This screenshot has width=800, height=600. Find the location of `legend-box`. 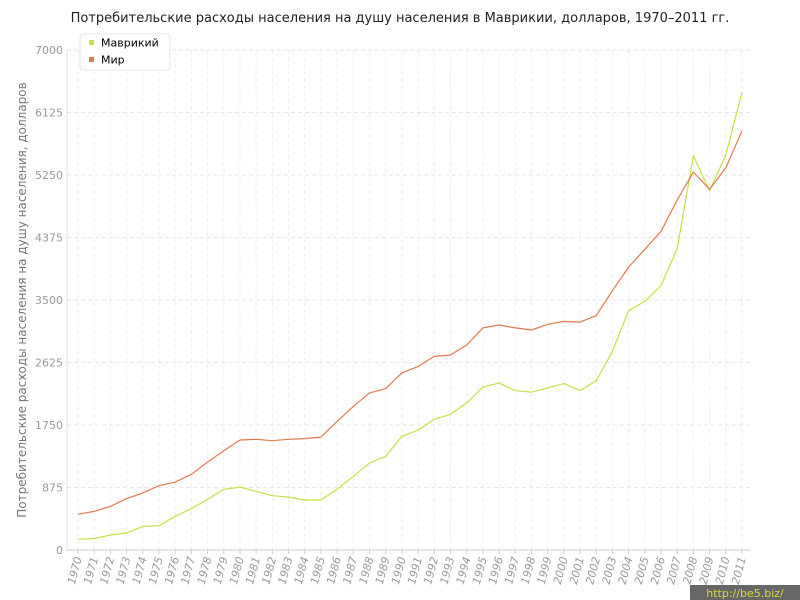

legend-box is located at coordinates (125, 52).